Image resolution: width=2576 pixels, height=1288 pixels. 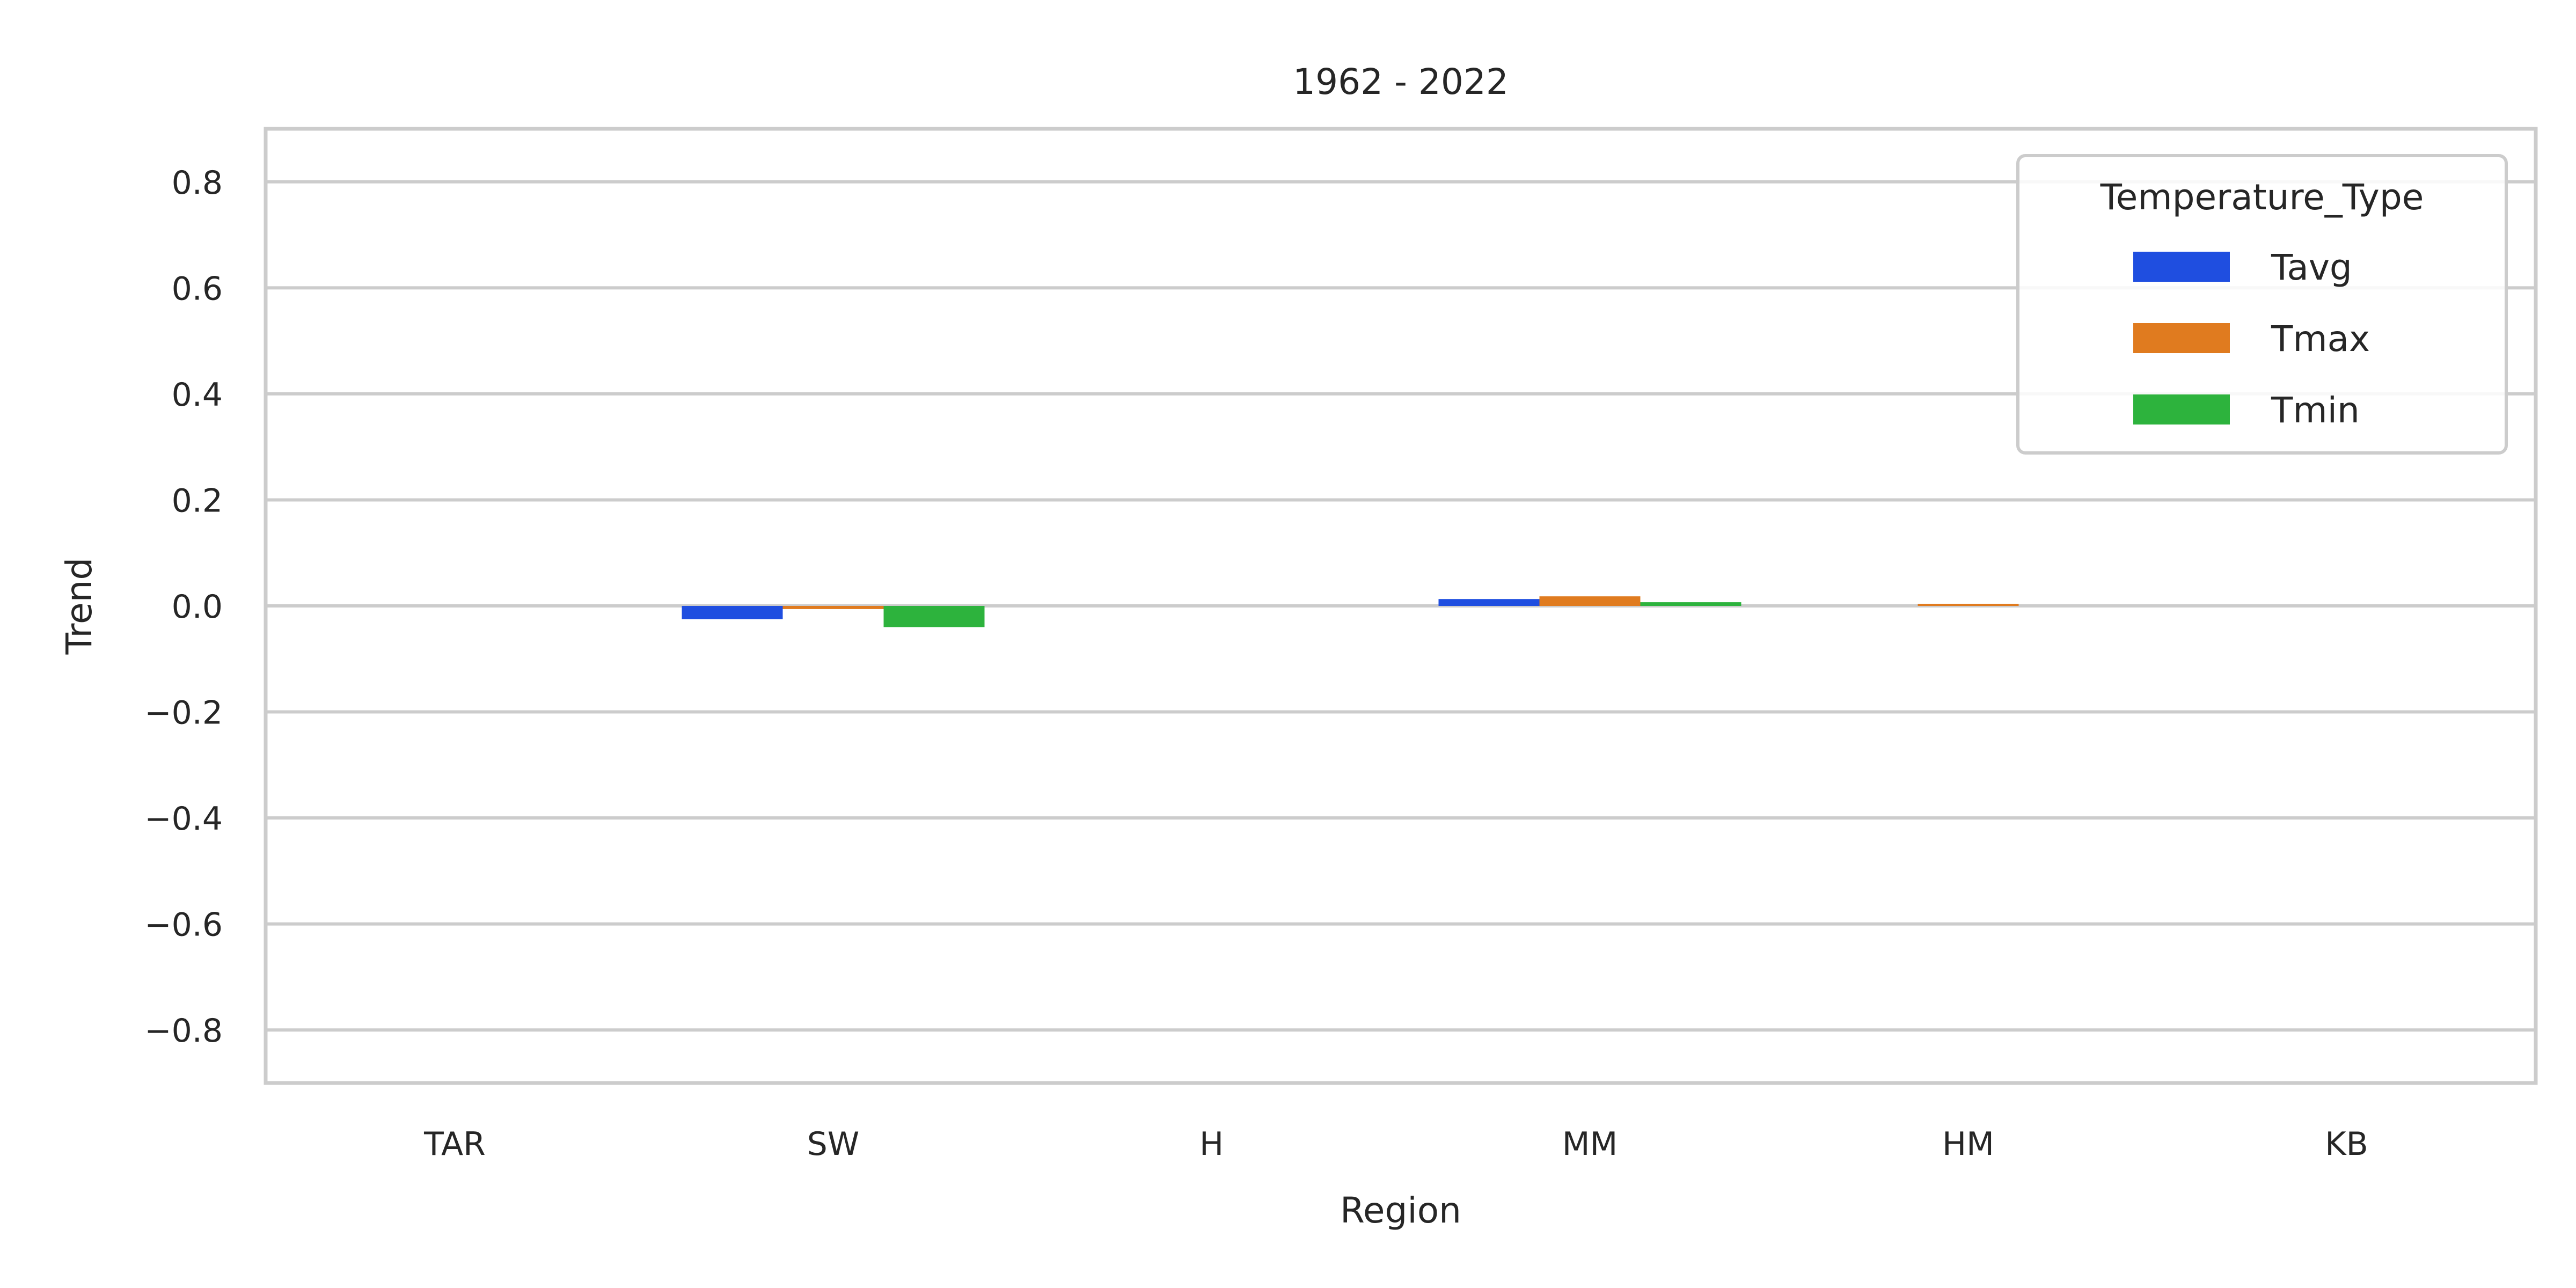 I want to click on bar-tmin-mm, so click(x=1690, y=604).